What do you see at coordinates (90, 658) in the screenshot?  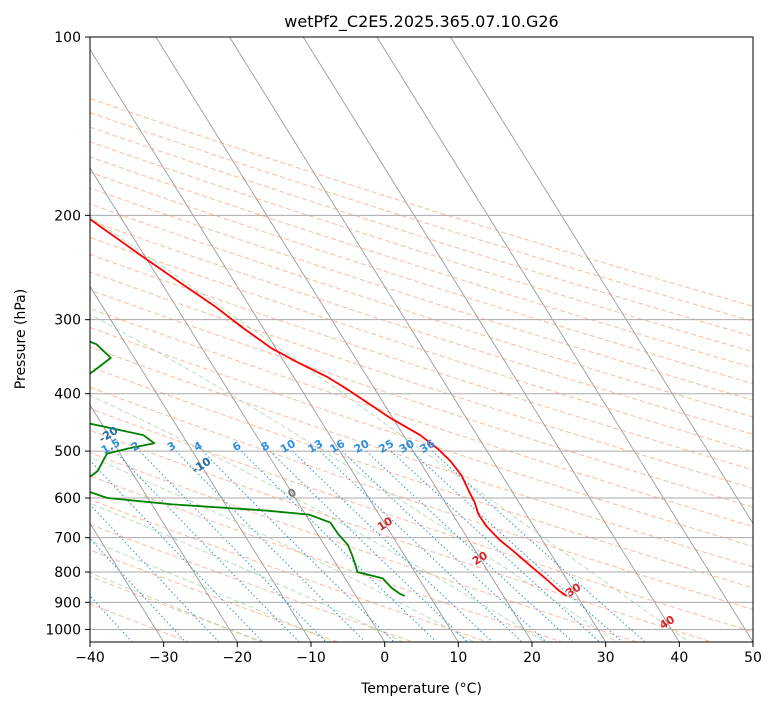 I see `x-tick-label: −40` at bounding box center [90, 658].